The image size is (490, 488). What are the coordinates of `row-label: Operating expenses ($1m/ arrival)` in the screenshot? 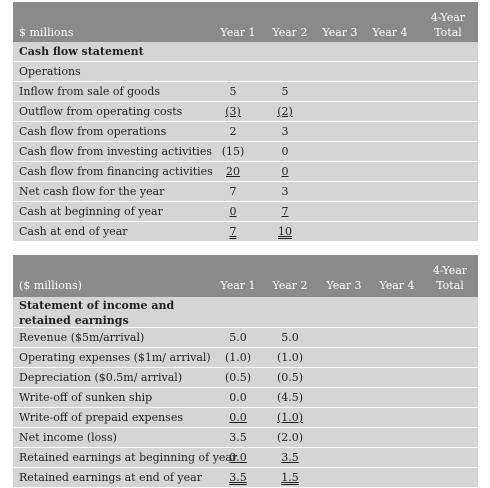 It's located at (115, 357).